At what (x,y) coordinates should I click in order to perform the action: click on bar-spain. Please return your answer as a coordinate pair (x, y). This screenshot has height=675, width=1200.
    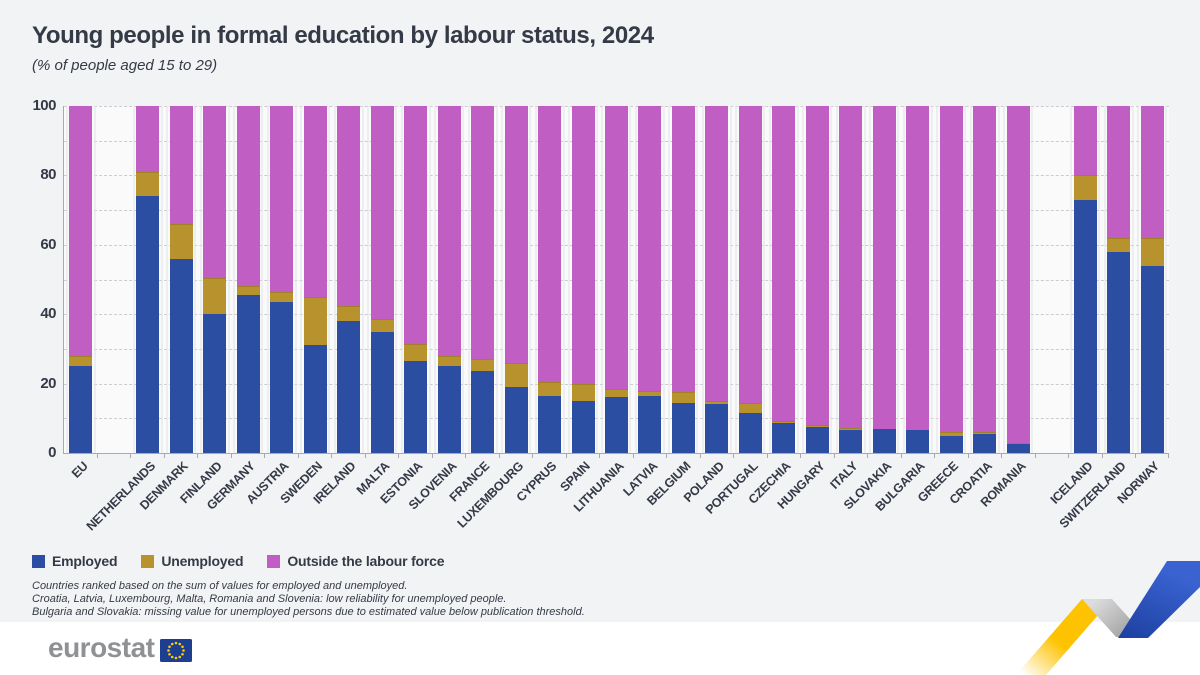
    Looking at the image, I should click on (583, 279).